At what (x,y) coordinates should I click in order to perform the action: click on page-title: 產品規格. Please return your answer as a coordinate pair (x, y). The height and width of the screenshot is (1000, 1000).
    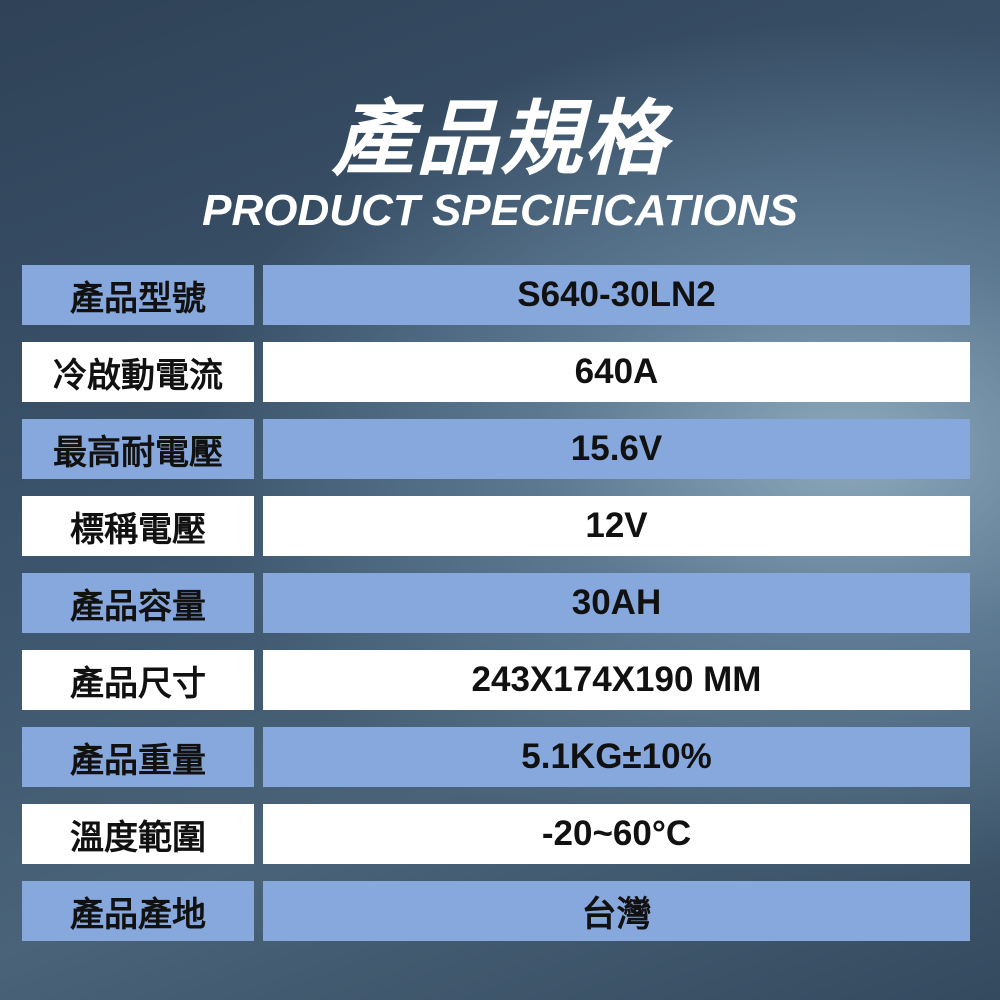
    Looking at the image, I should click on (500, 139).